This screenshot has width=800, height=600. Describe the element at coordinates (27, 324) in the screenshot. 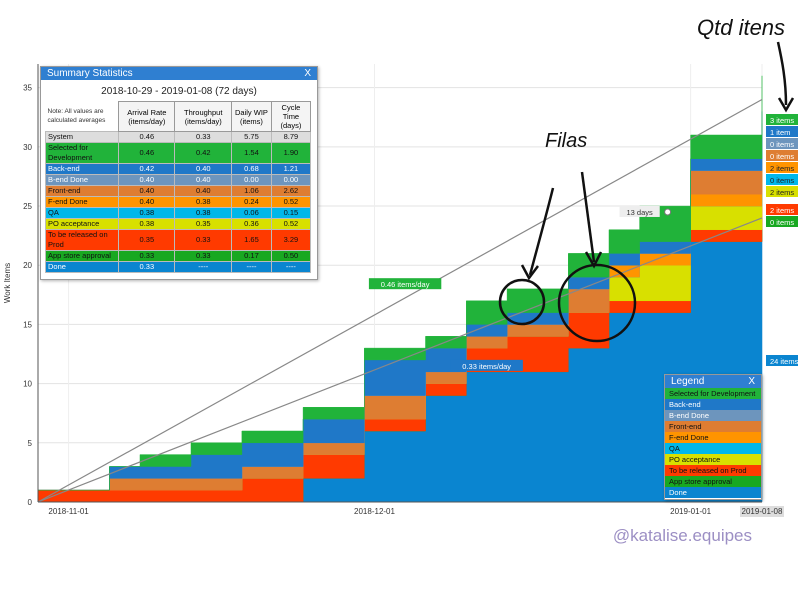

I see `y-tick-label: 15` at that location.